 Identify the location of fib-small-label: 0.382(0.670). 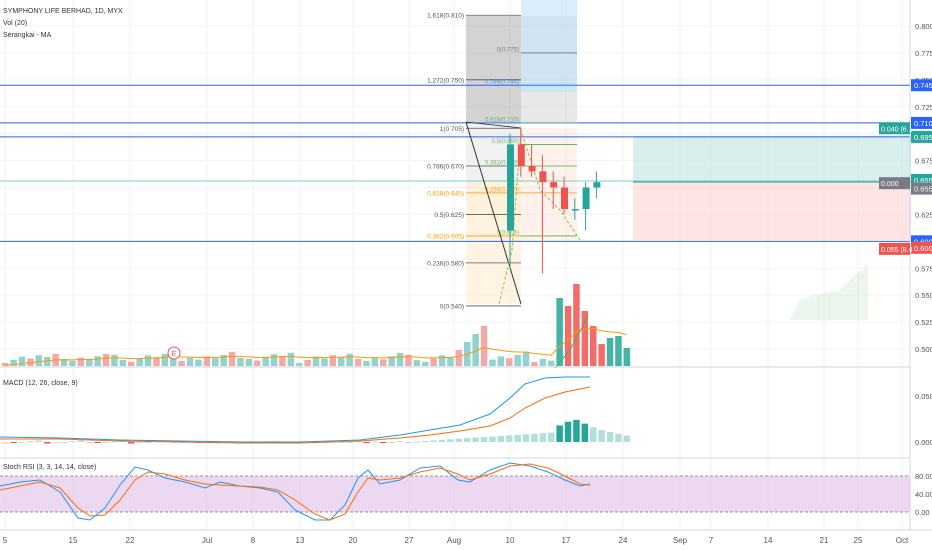
(502, 163).